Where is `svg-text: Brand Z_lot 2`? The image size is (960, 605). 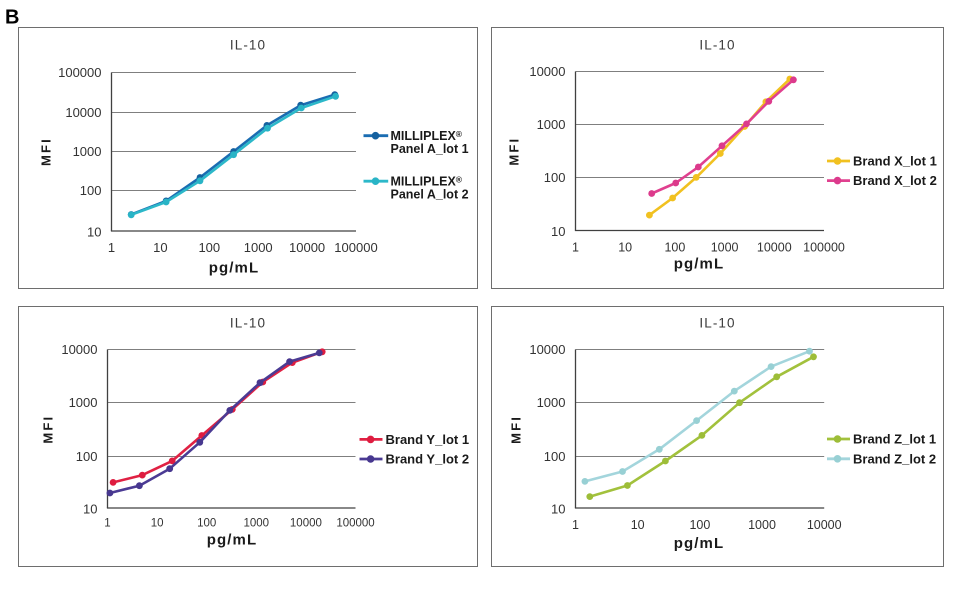 svg-text: Brand Z_lot 2 is located at coordinates (894, 458).